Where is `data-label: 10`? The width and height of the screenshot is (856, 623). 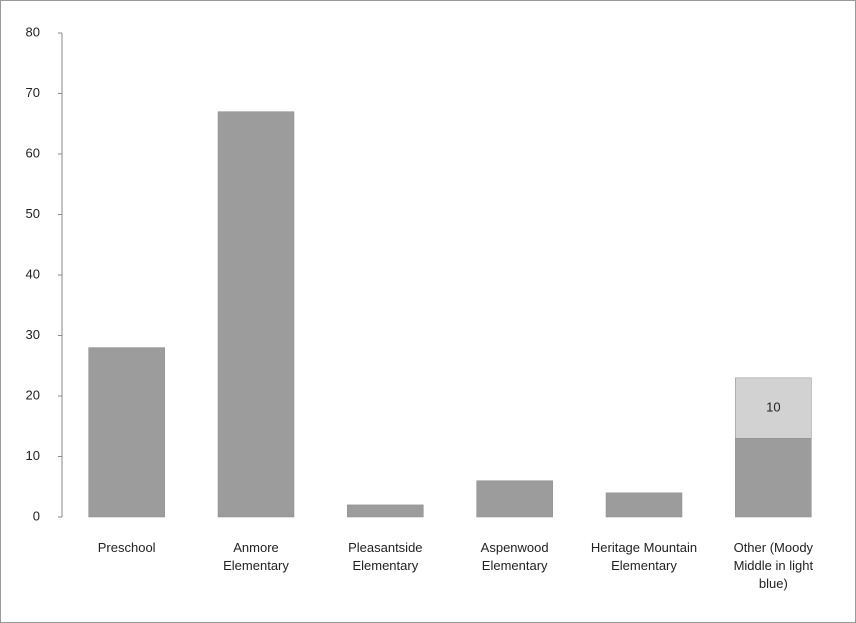 data-label: 10 is located at coordinates (773, 407).